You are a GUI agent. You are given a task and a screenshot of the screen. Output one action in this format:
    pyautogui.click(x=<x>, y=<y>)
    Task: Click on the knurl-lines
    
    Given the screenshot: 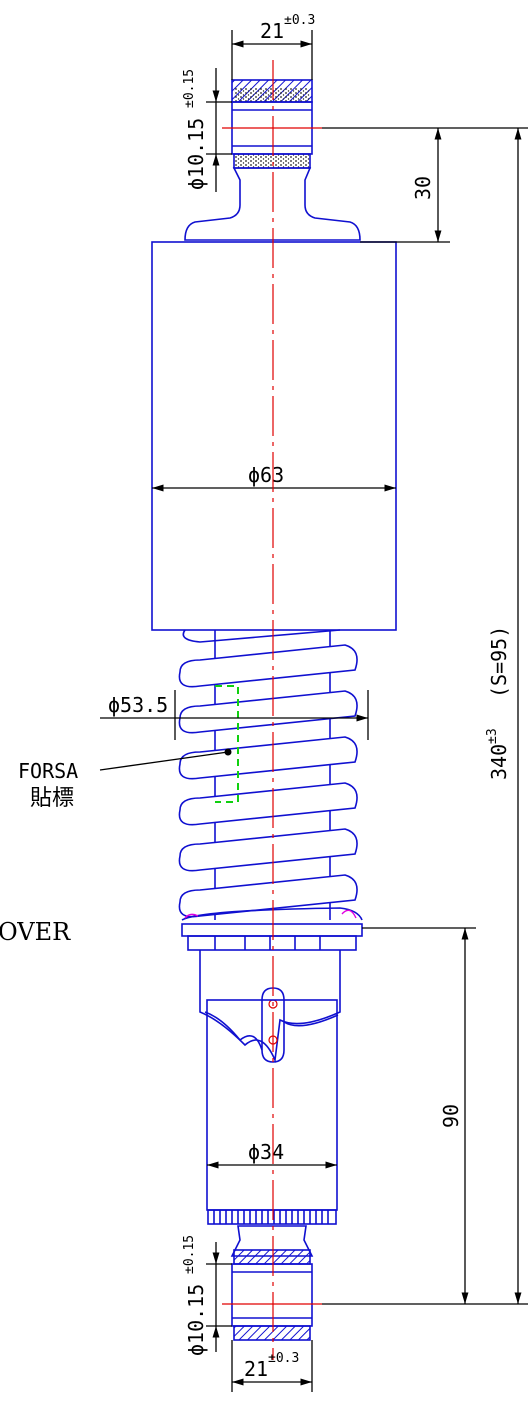 What is the action you would take?
    pyautogui.click(x=271, y=1217)
    